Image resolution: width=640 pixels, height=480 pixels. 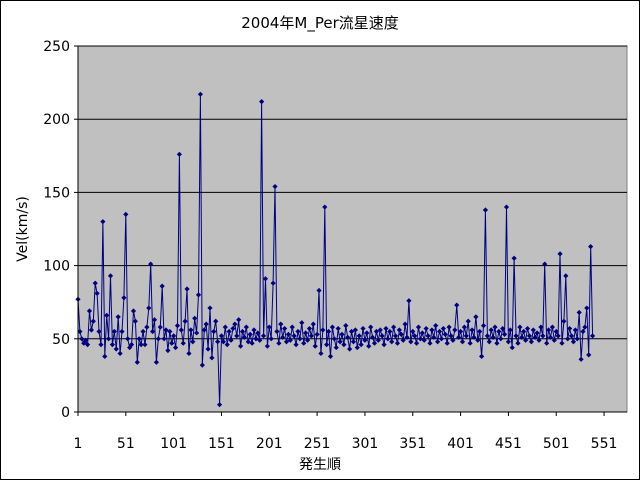 I want to click on x-tick-label: 1, so click(x=78, y=444).